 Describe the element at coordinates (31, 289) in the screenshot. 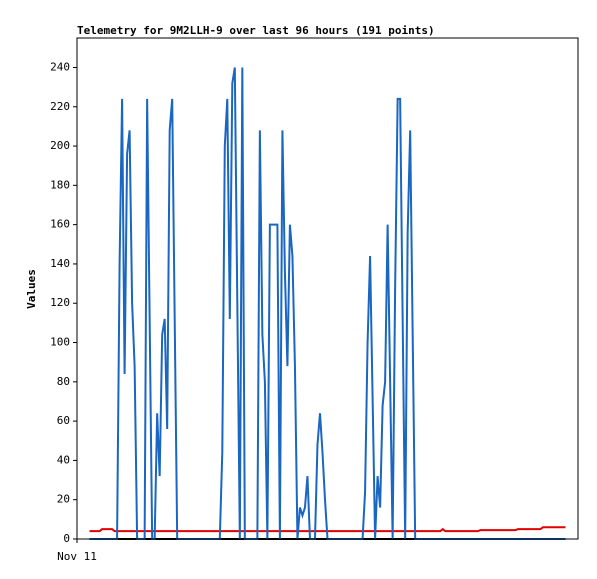

I see `y-axis-label: Values` at that location.